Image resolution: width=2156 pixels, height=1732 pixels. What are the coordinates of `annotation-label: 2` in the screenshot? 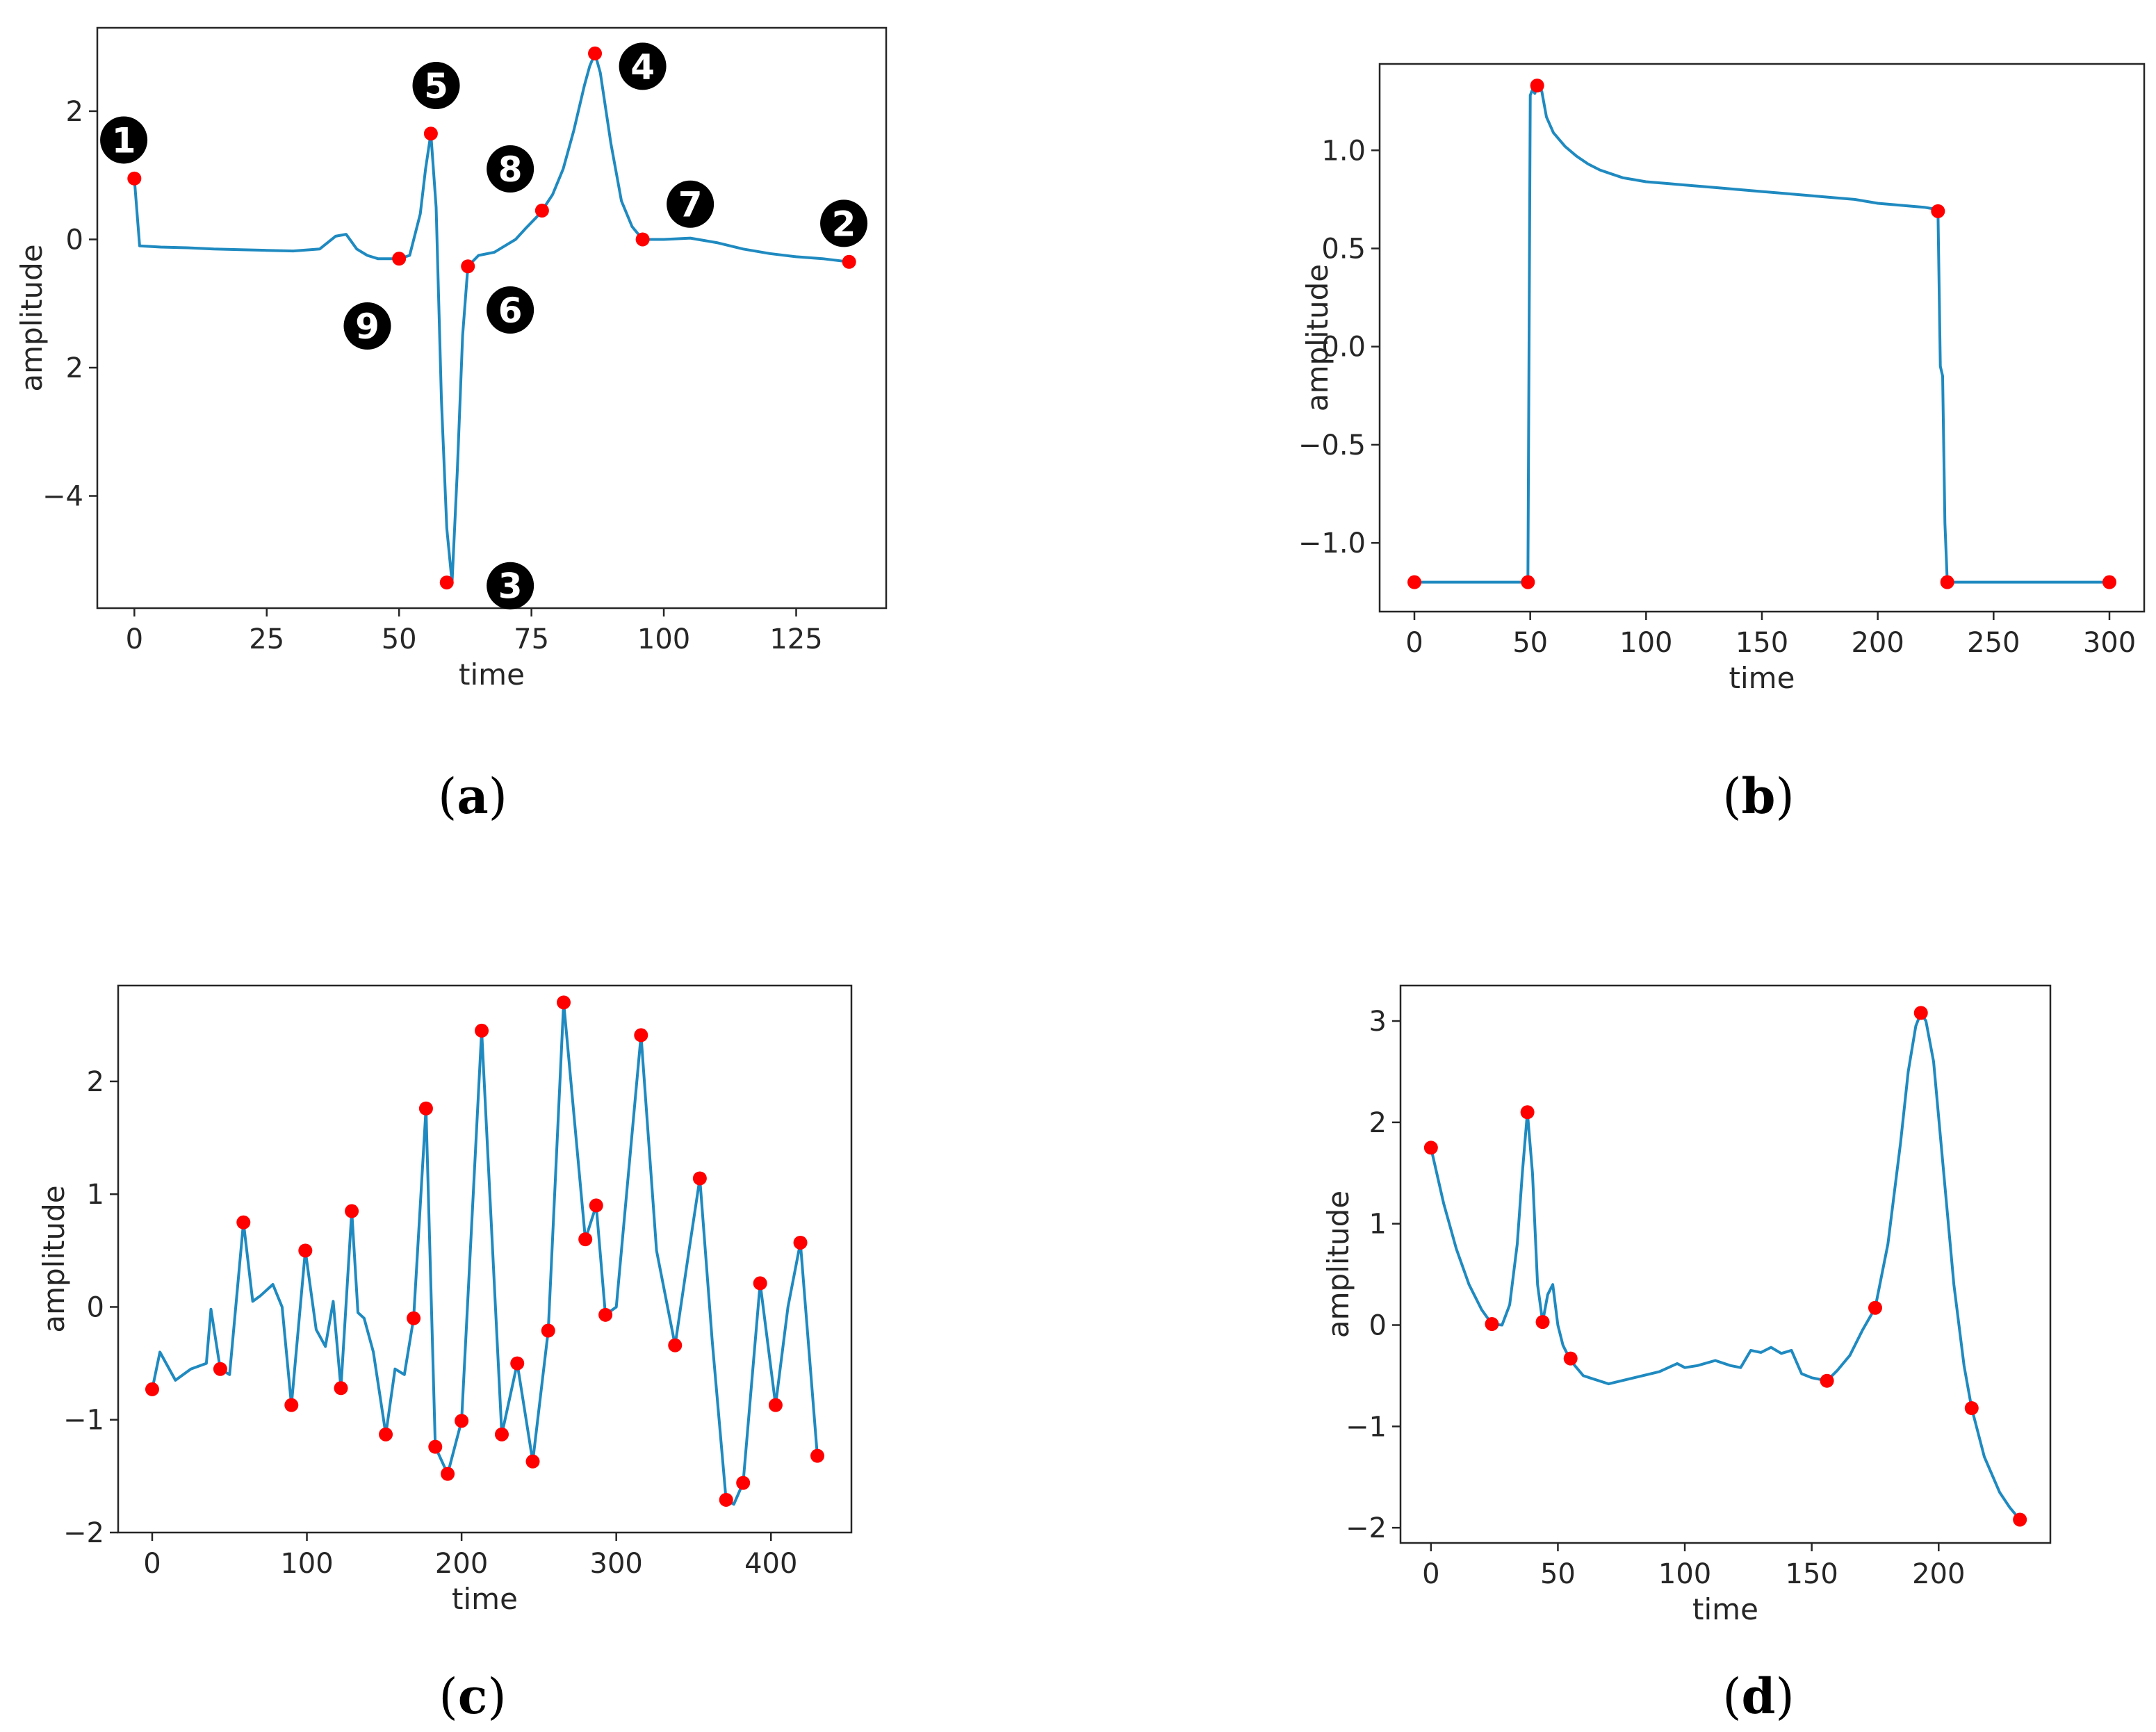 It's located at (844, 224).